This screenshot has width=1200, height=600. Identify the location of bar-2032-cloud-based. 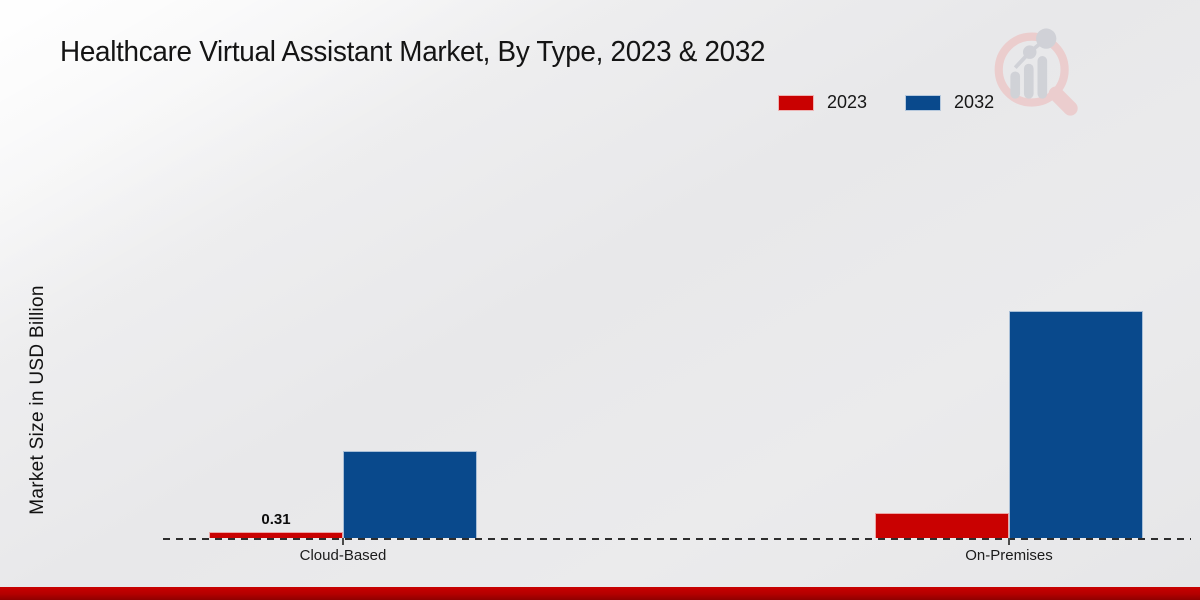
(410, 494).